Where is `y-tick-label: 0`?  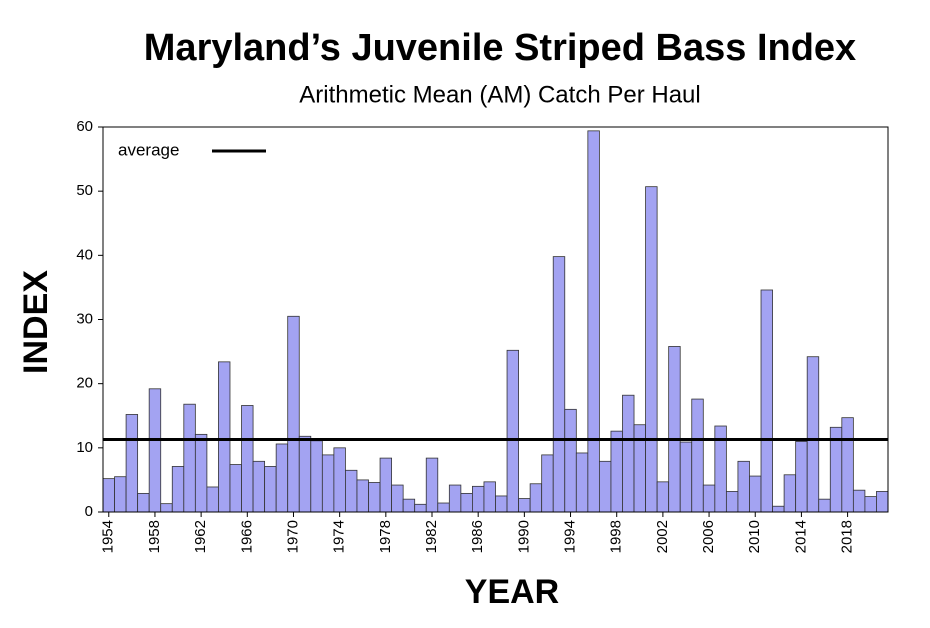 y-tick-label: 0 is located at coordinates (89, 511).